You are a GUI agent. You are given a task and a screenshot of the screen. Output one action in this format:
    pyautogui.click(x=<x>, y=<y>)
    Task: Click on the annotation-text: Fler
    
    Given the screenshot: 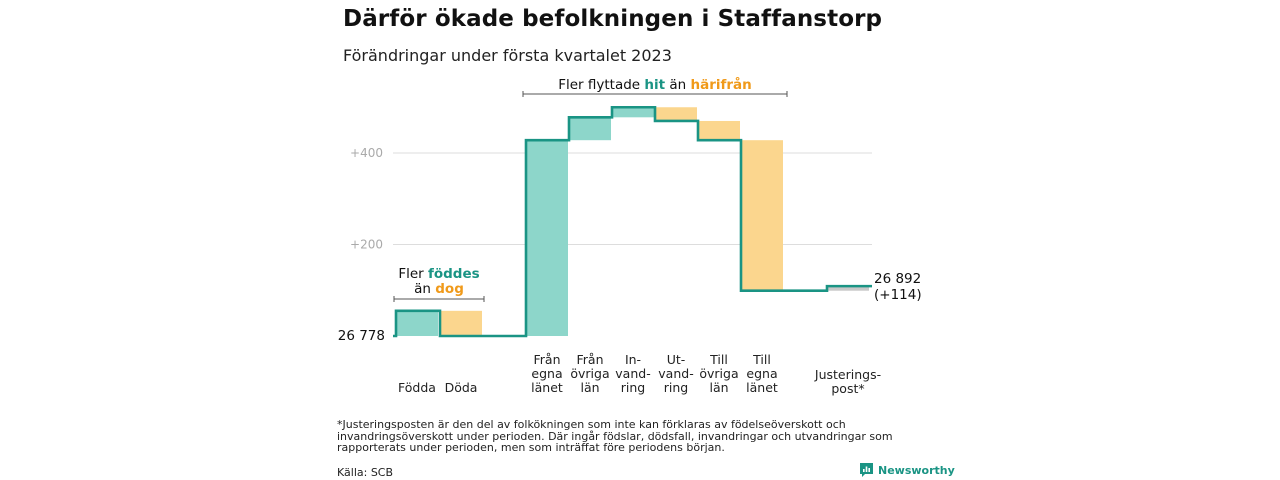 What is the action you would take?
    pyautogui.click(x=413, y=274)
    